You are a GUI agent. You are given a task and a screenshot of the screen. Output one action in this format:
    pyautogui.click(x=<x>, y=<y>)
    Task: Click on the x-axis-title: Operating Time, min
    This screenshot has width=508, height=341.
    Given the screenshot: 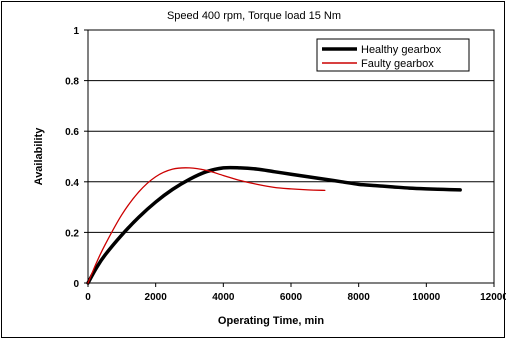 What is the action you would take?
    pyautogui.click(x=271, y=321)
    